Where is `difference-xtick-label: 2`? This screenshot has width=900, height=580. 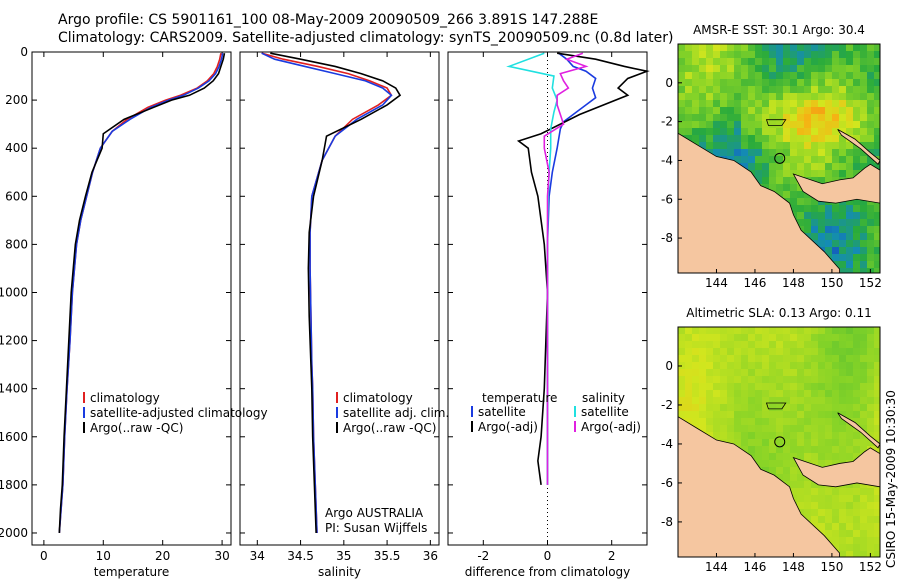
difference-xtick-label: 2 is located at coordinates (612, 556).